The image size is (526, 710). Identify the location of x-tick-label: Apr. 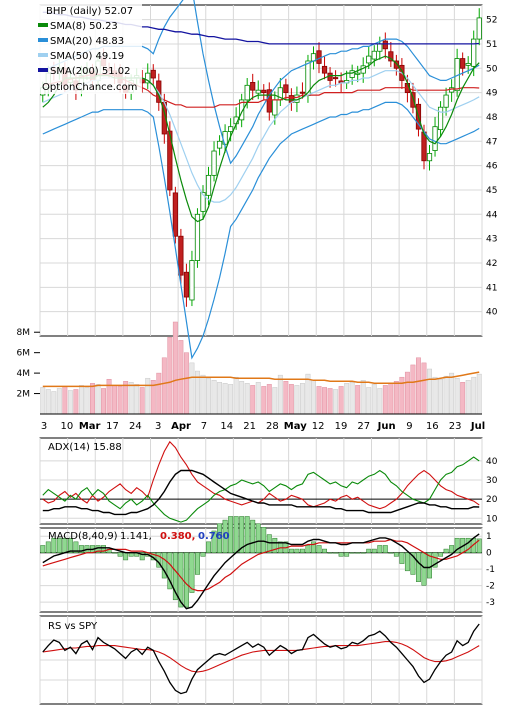
(181, 426).